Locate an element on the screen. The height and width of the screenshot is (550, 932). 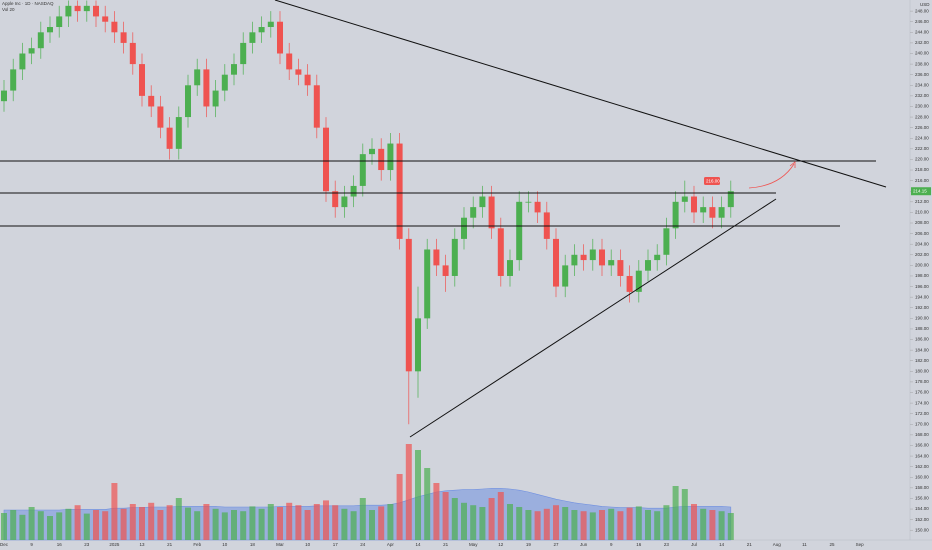
y-tick-label: 180.00 is located at coordinates (922, 371).